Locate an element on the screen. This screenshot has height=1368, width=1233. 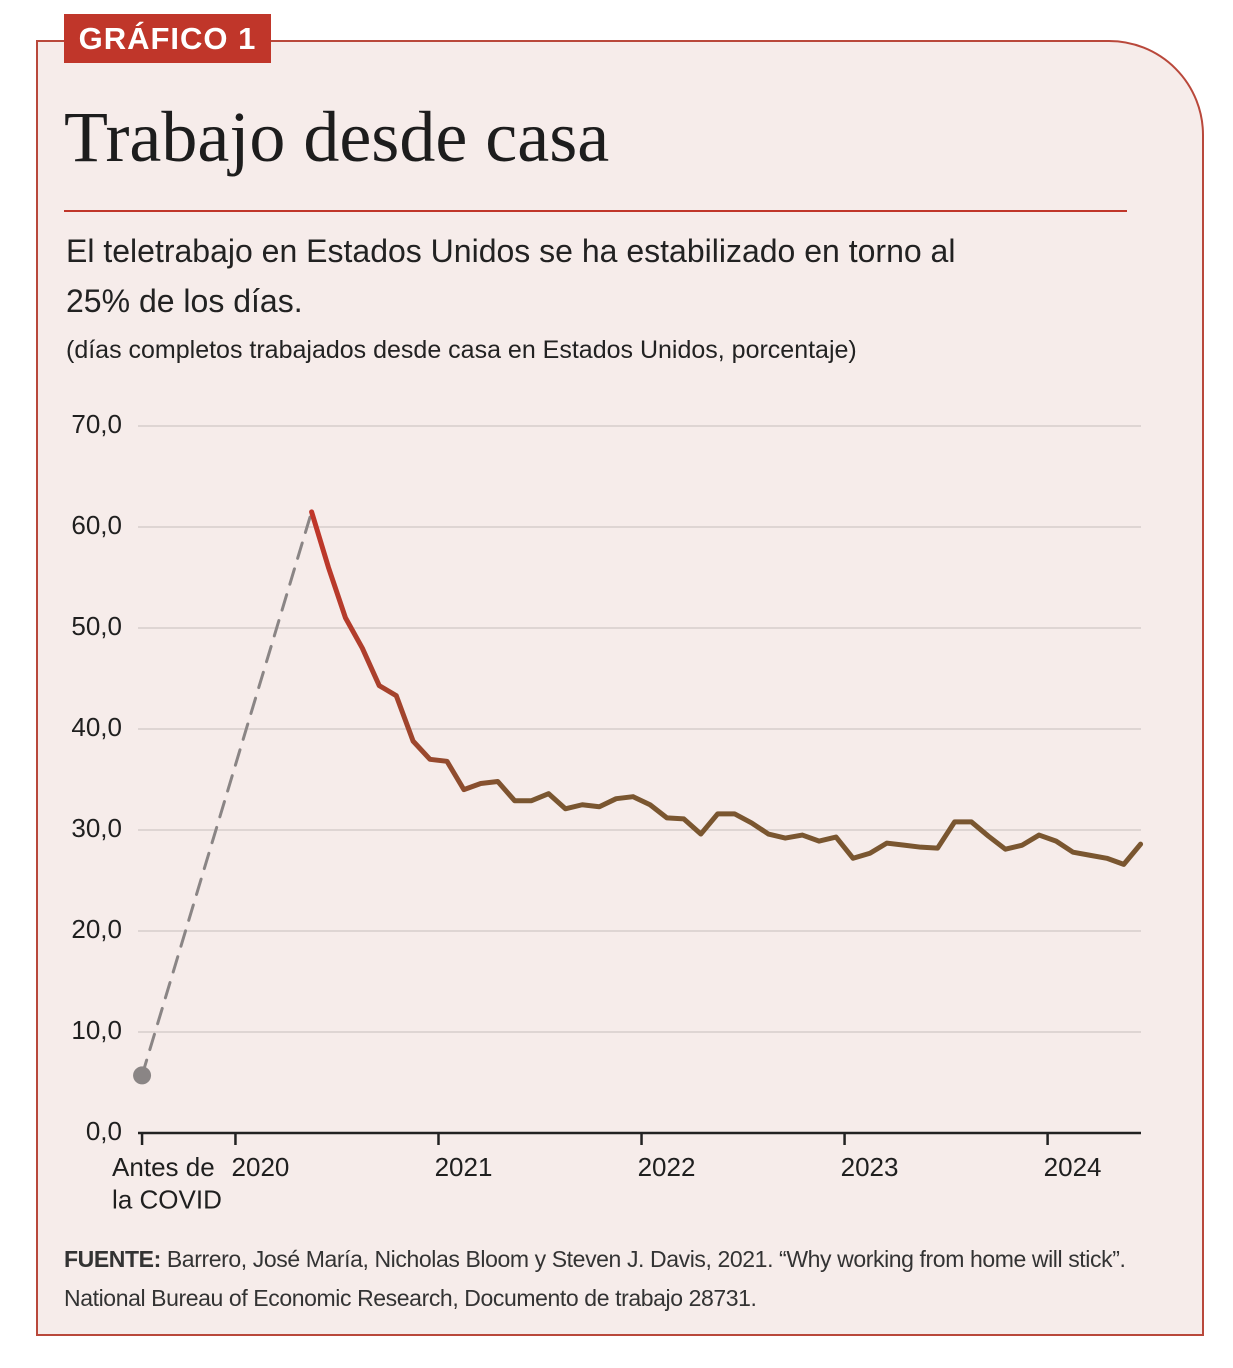
x-tick-label: 2020 is located at coordinates (261, 1167).